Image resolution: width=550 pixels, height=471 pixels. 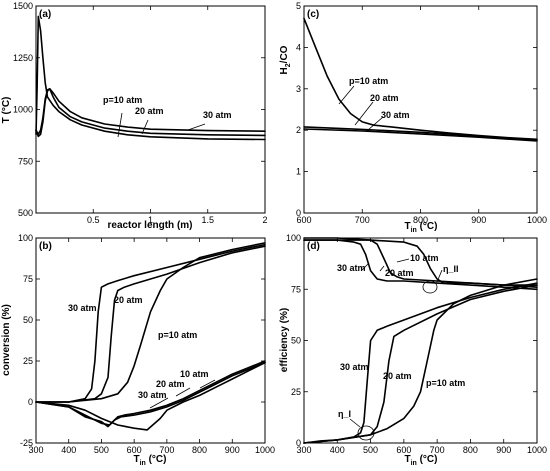 What do you see at coordinates (346, 95) in the screenshot?
I see `panel-c-leader-10atm` at bounding box center [346, 95].